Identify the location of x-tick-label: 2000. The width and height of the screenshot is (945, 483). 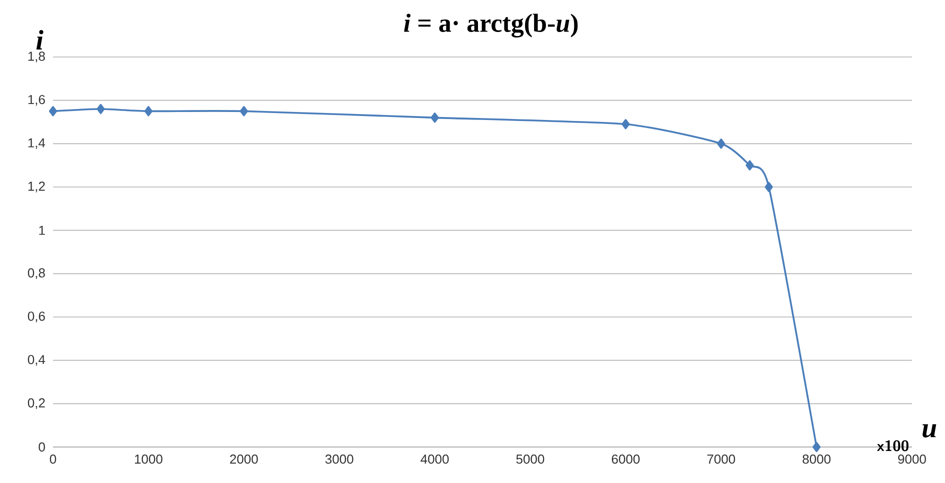
(244, 459).